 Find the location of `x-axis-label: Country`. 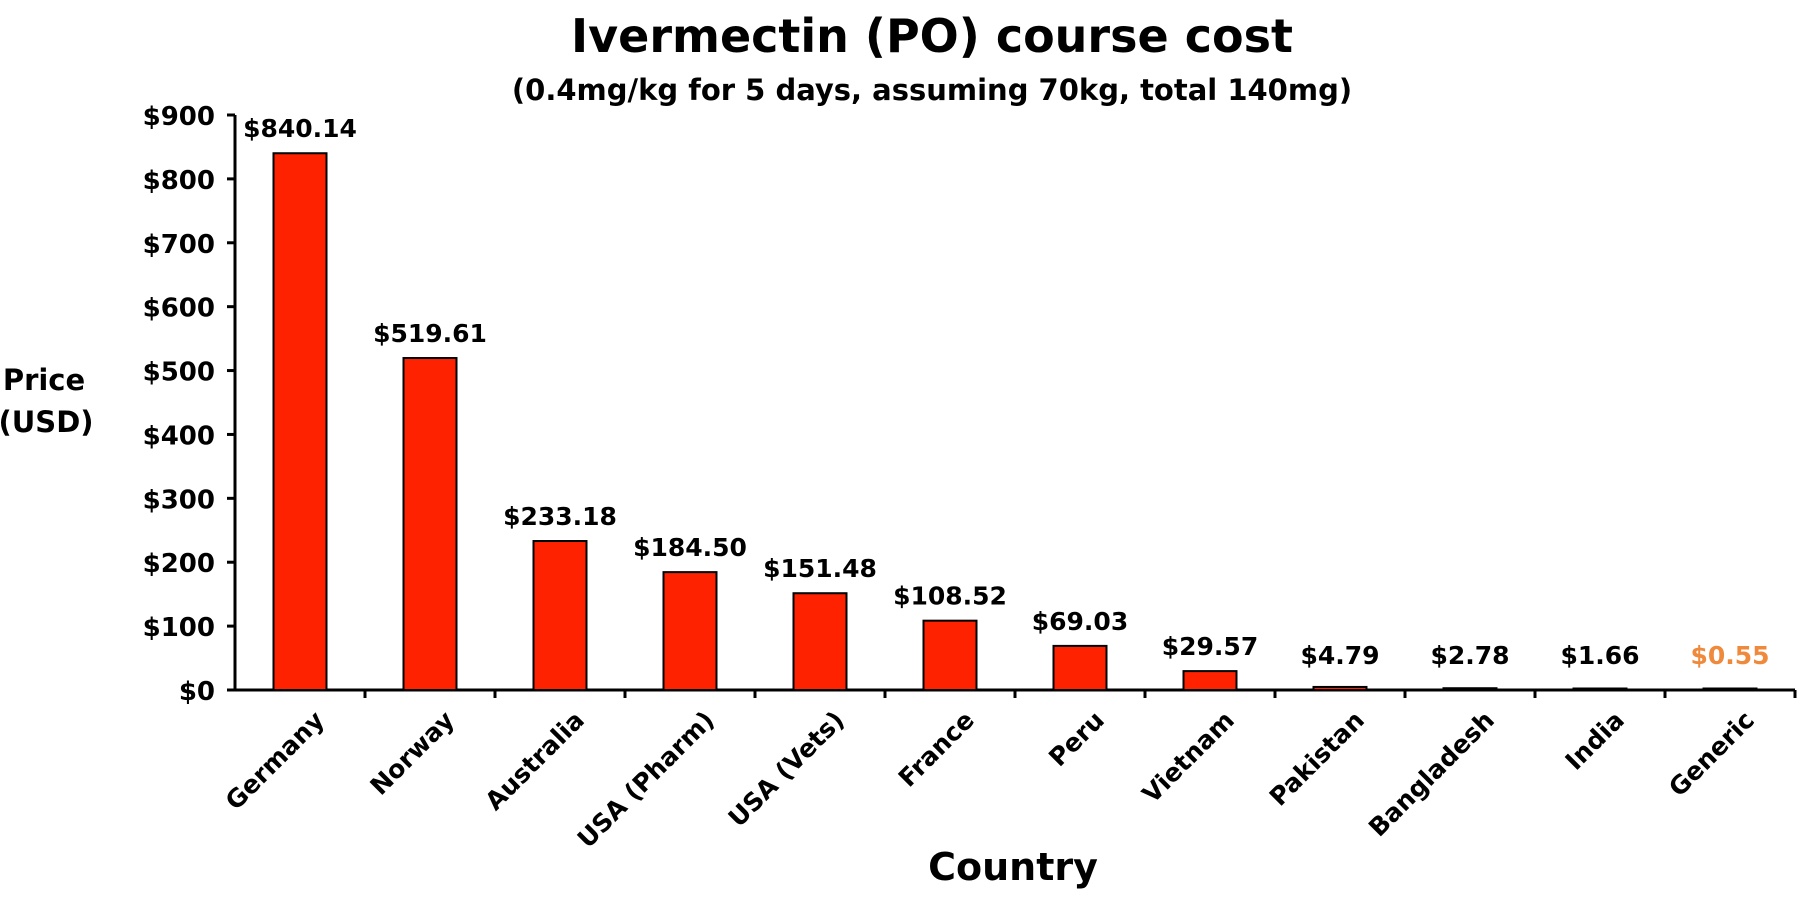

x-axis-label: Country is located at coordinates (1013, 867).